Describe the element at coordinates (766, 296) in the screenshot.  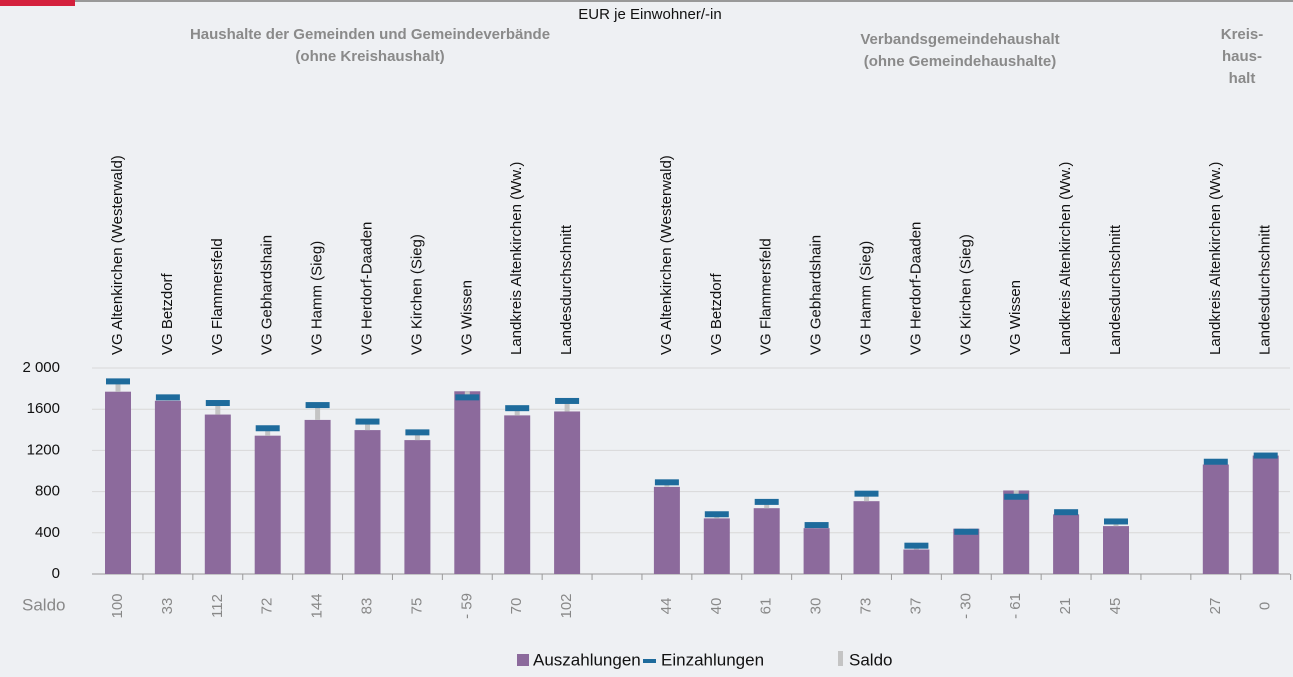
I see `x-tick-label: VG Flammersfeld` at that location.